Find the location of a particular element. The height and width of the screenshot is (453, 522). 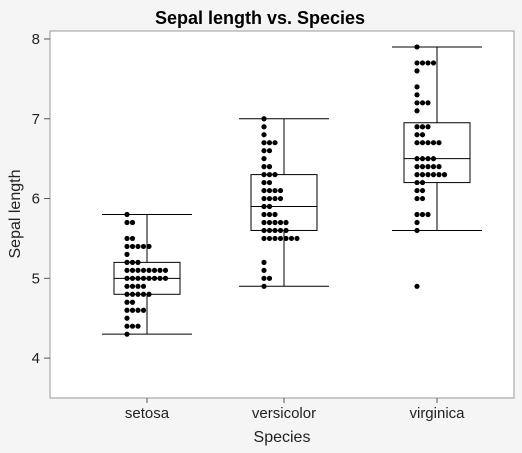

x-axis: setosa versicolor virginica is located at coordinates (295, 410).